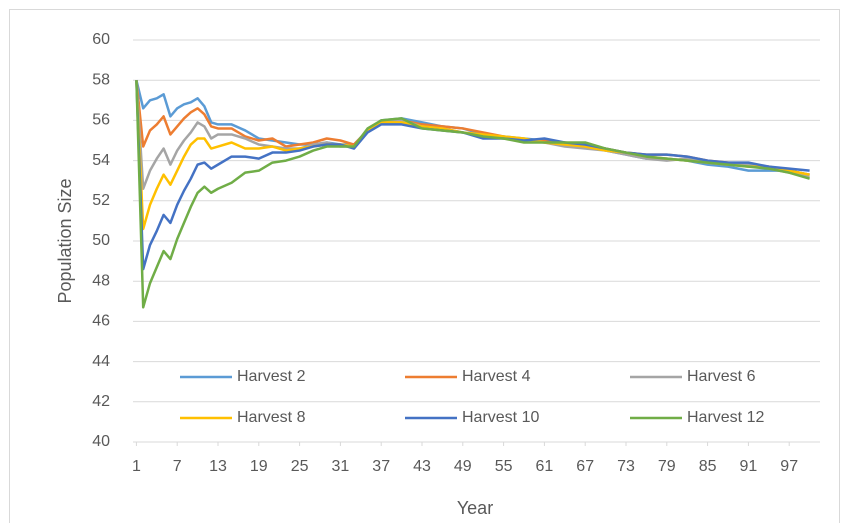 The width and height of the screenshot is (849, 523). Describe the element at coordinates (101, 120) in the screenshot. I see `y-tick-label: 56` at that location.